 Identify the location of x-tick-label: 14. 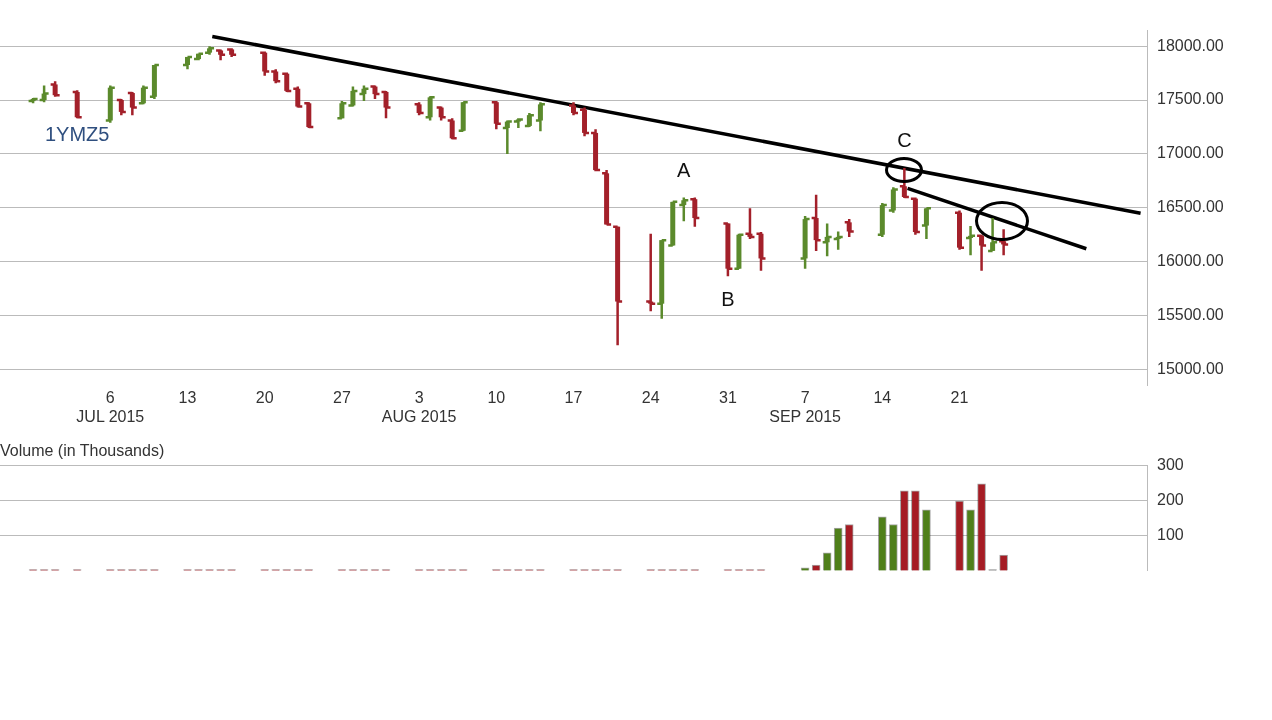
(882, 397).